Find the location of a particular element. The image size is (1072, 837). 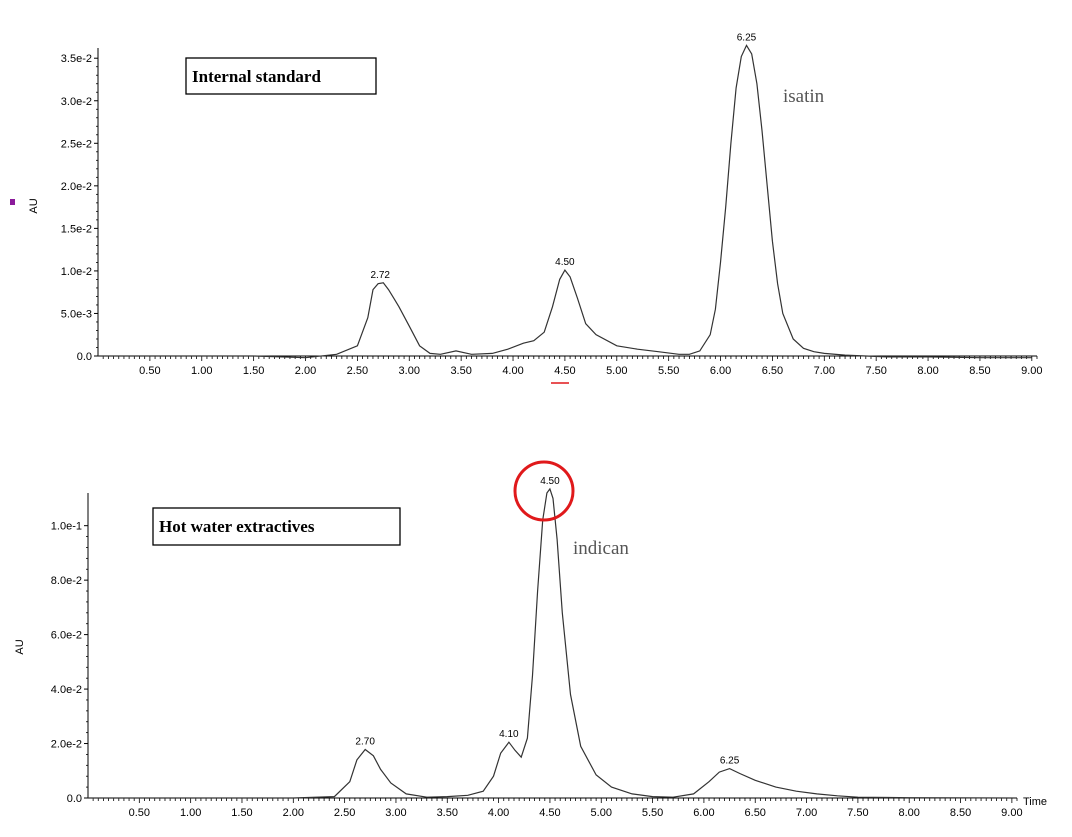

series-marker is located at coordinates (12, 202).